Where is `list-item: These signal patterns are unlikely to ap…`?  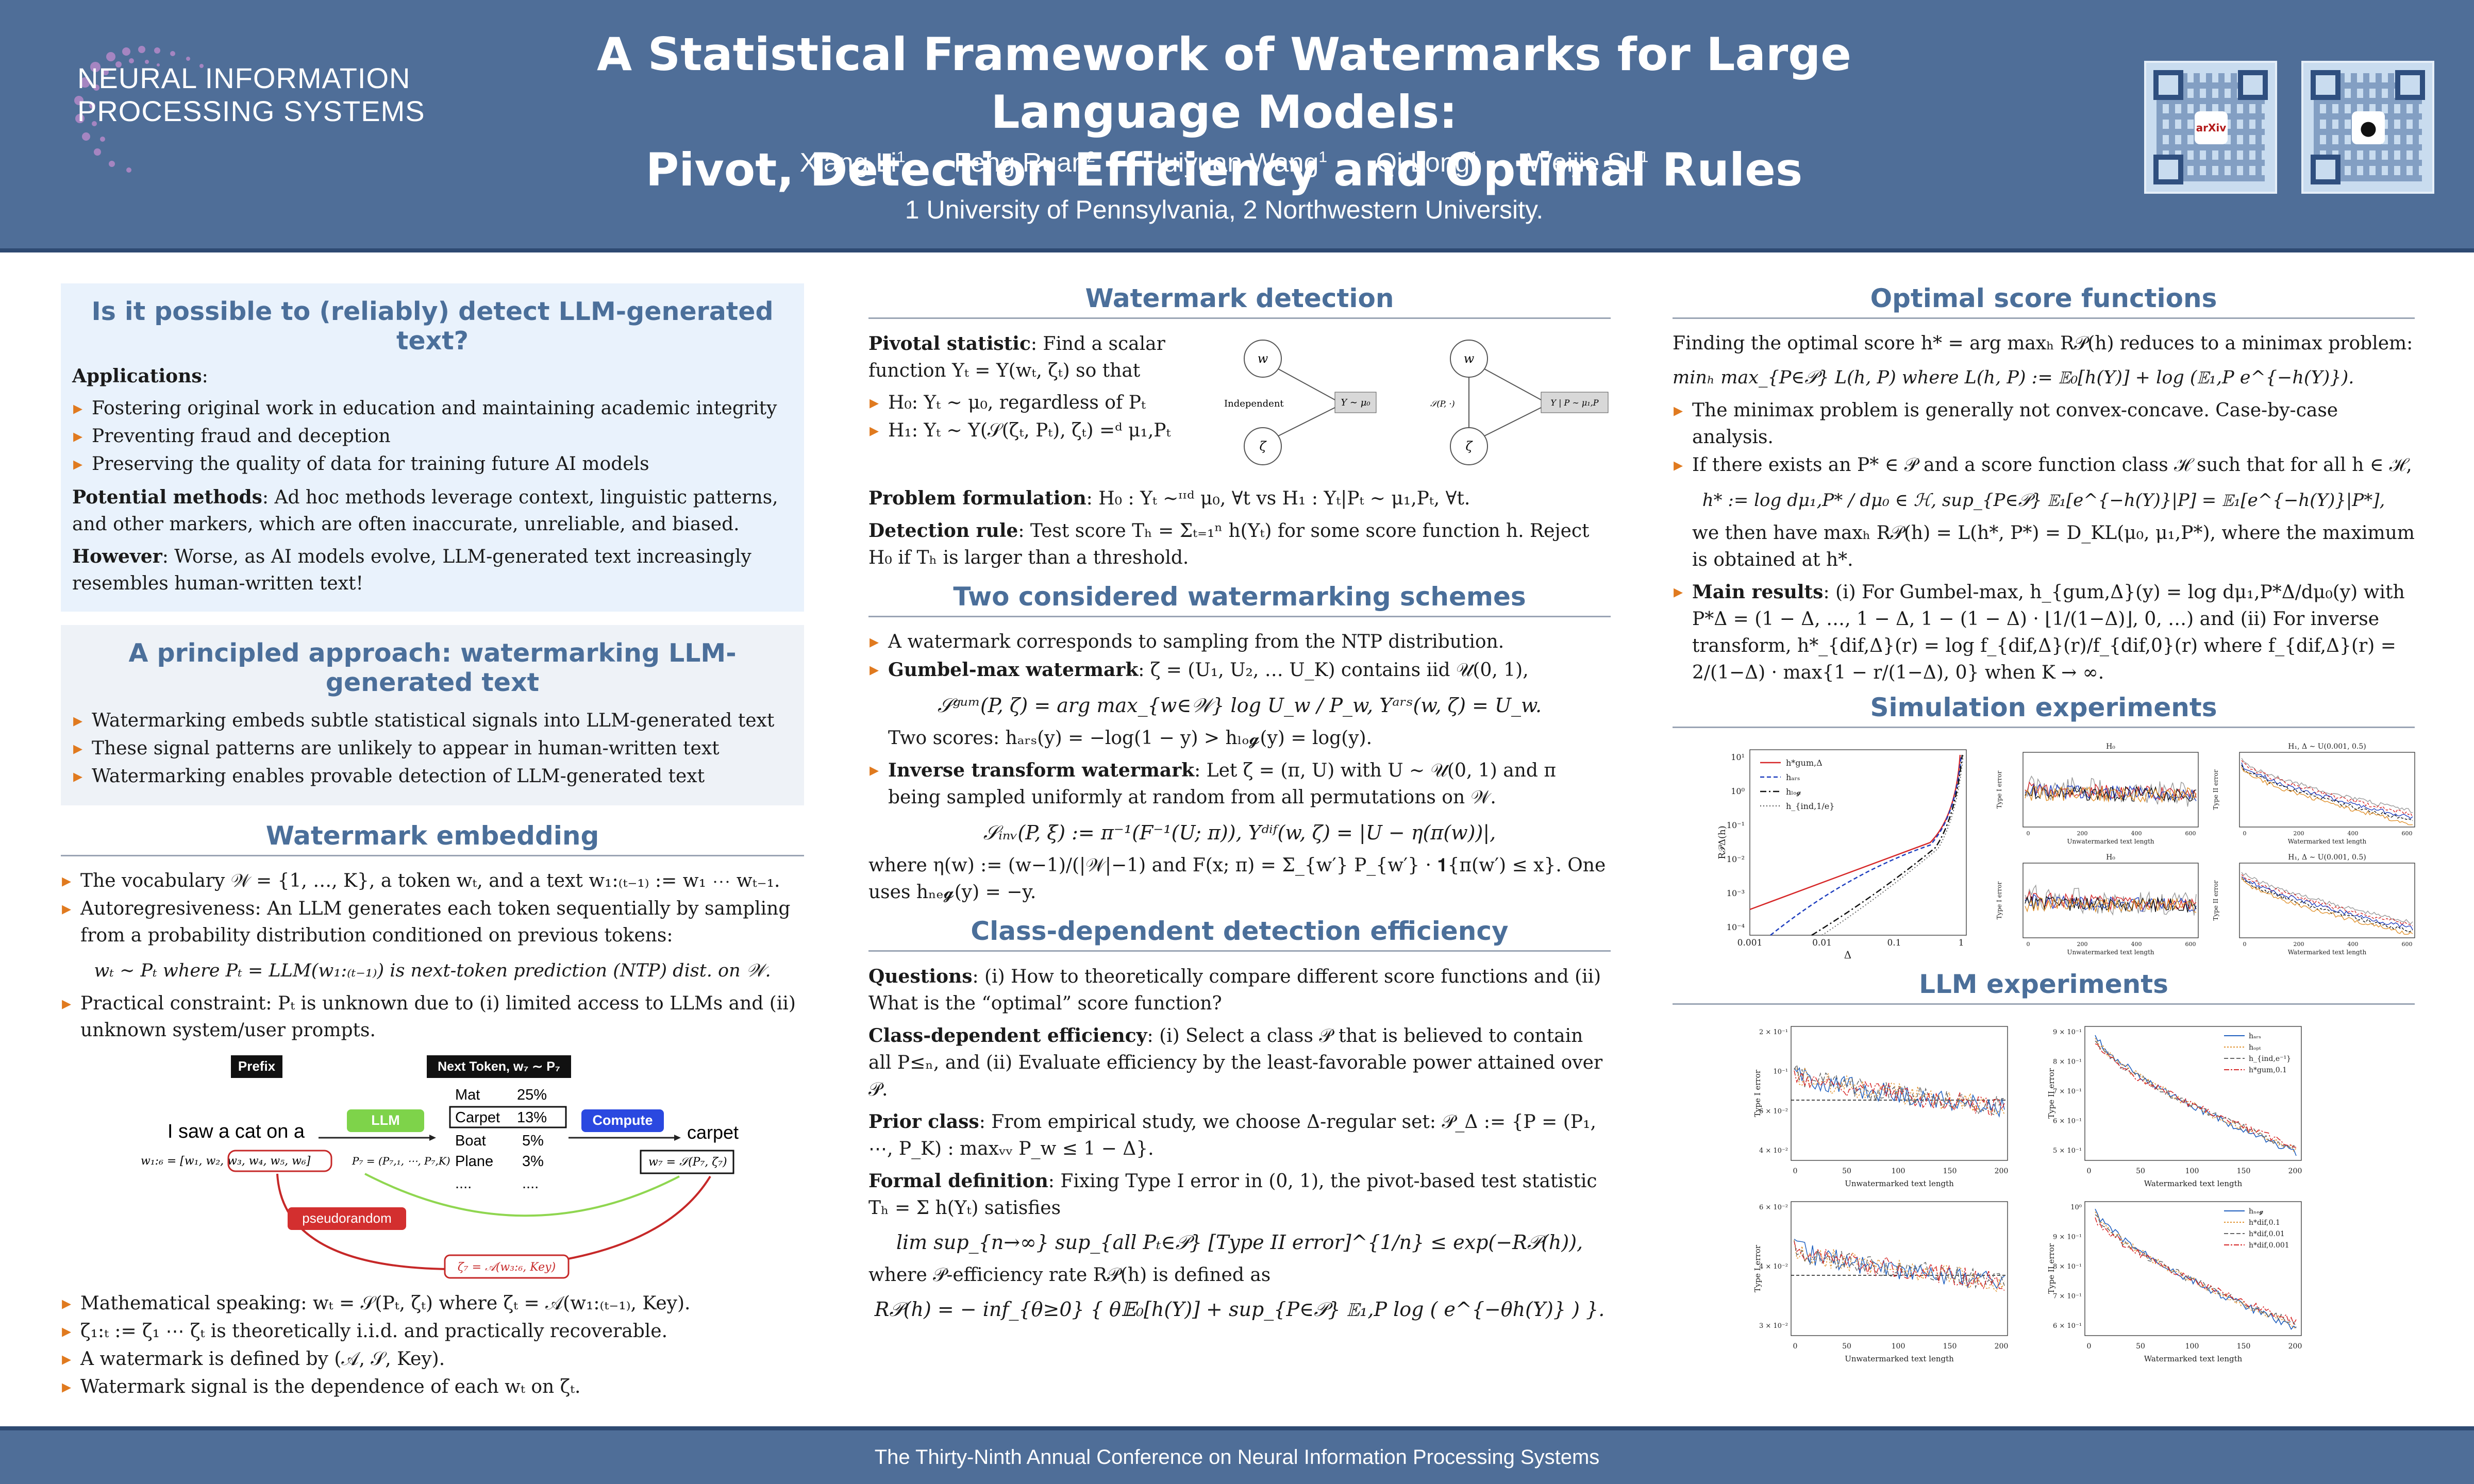
list-item: These signal patterns are unlikely to ap… is located at coordinates (432, 748).